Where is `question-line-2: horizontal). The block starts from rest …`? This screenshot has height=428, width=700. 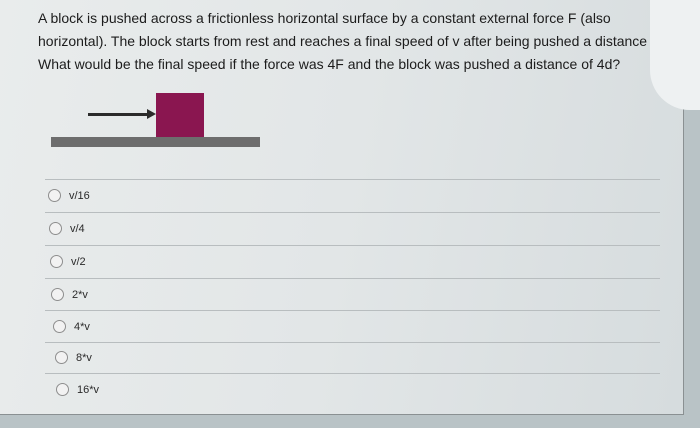
question-line-2: horizontal). The block starts from rest … is located at coordinates (350, 41).